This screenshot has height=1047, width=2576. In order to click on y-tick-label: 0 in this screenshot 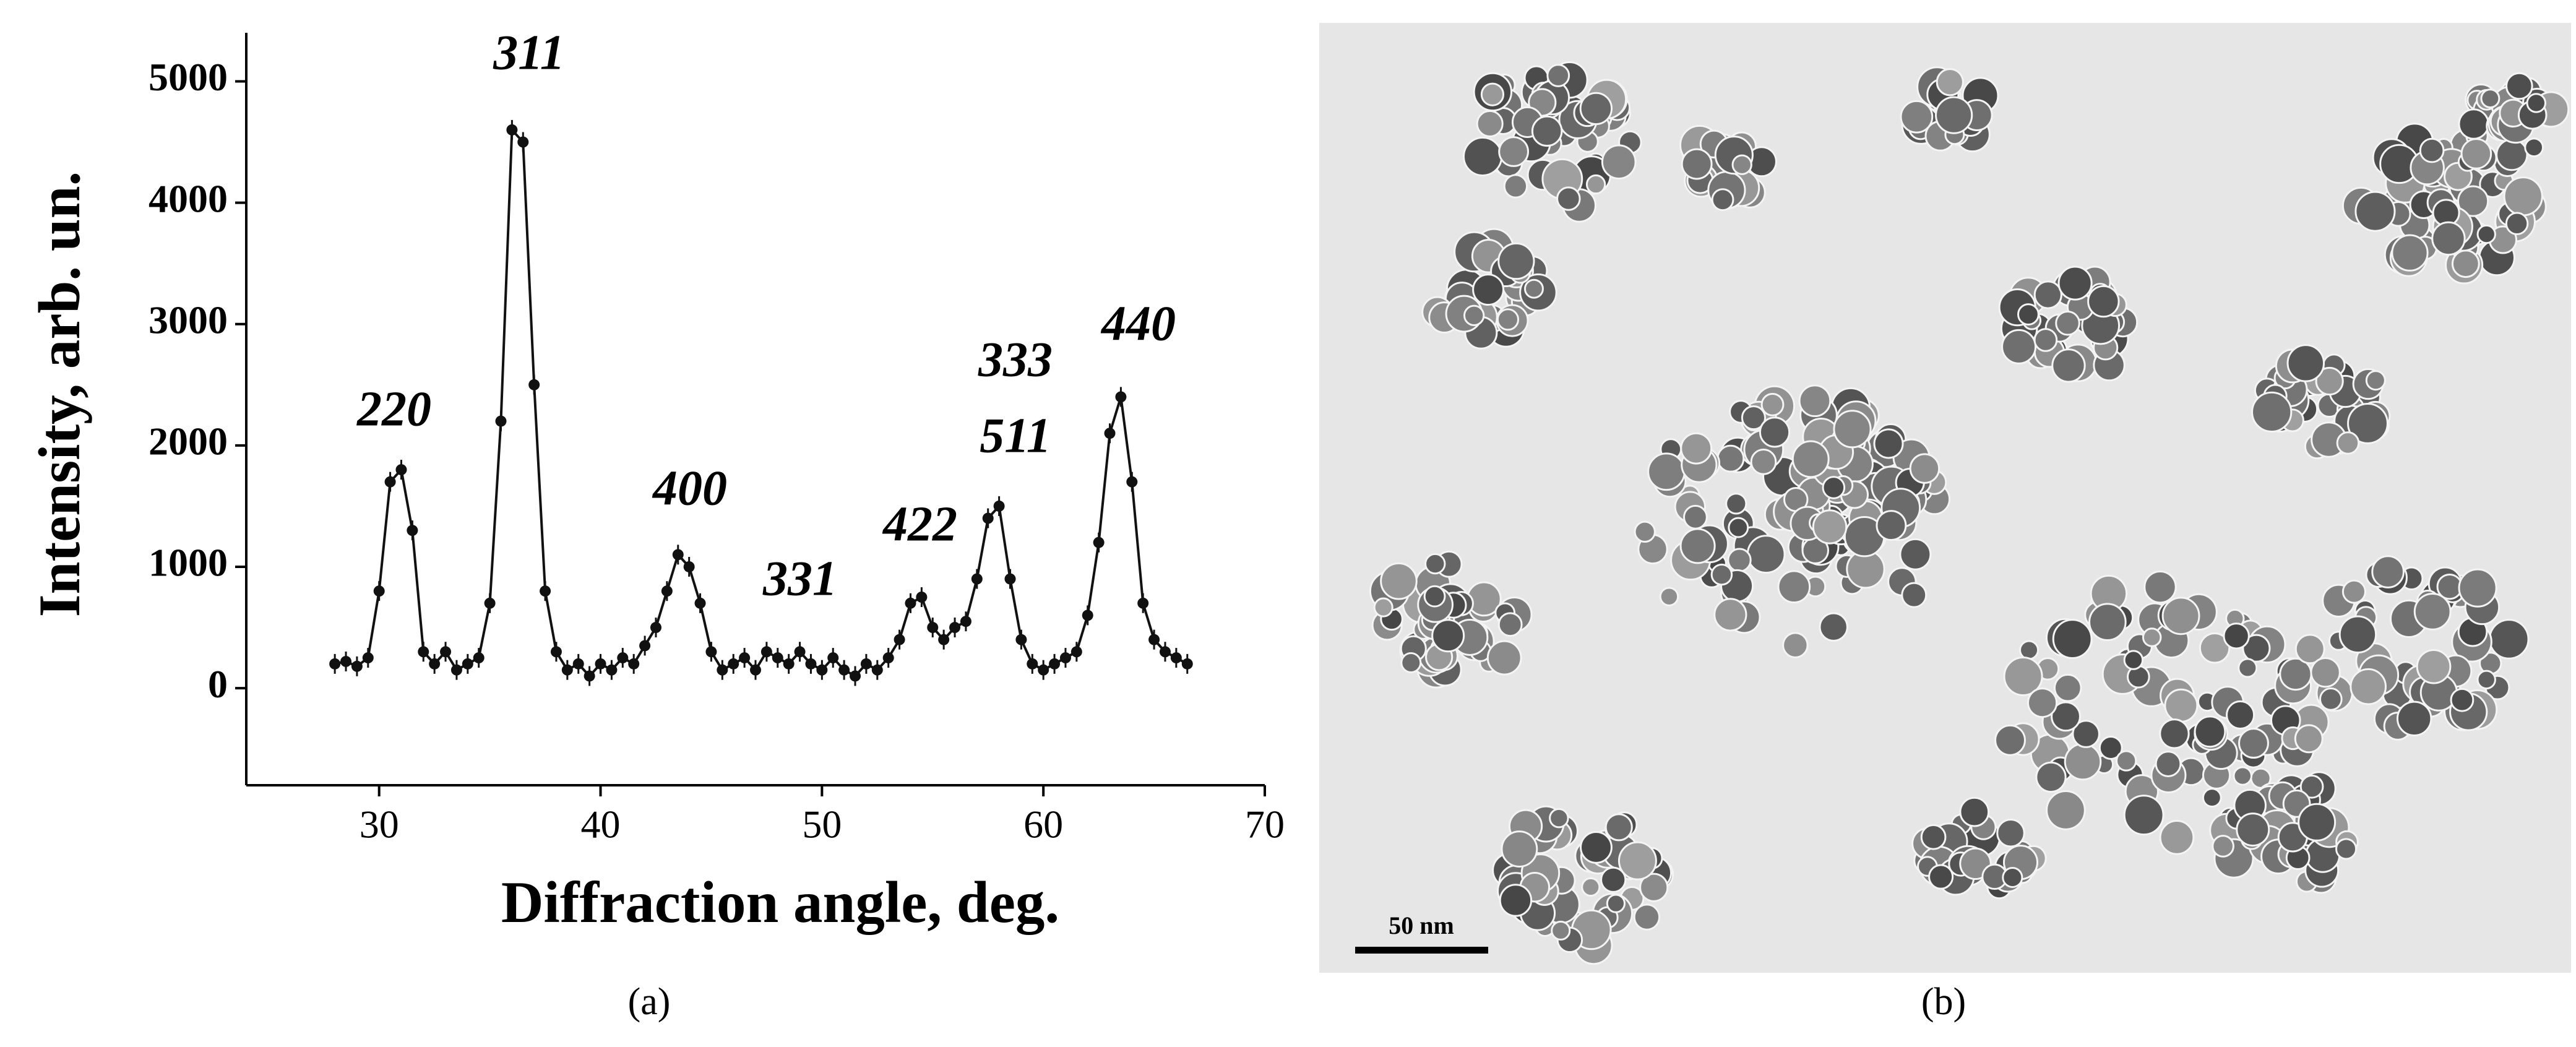, I will do `click(218, 684)`.